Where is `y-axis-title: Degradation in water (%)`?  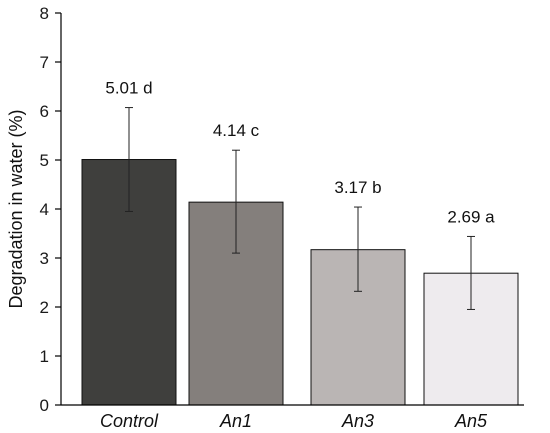
y-axis-title: Degradation in water (%) is located at coordinates (16, 208).